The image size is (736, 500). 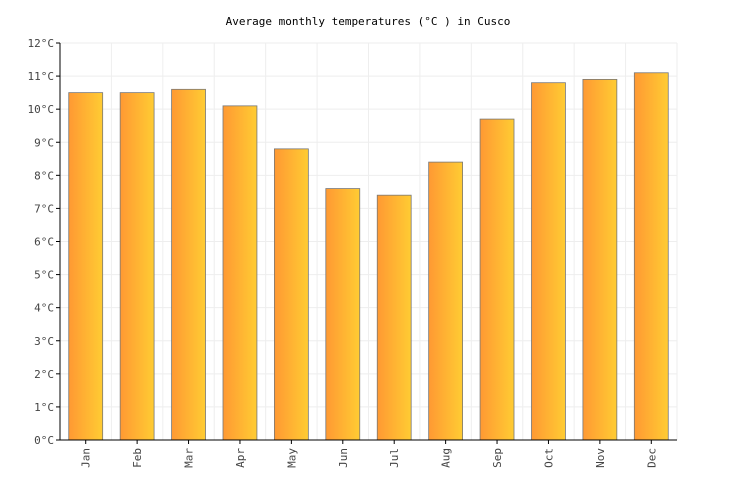 What do you see at coordinates (44, 175) in the screenshot?
I see `y-tick-label: 8°C` at bounding box center [44, 175].